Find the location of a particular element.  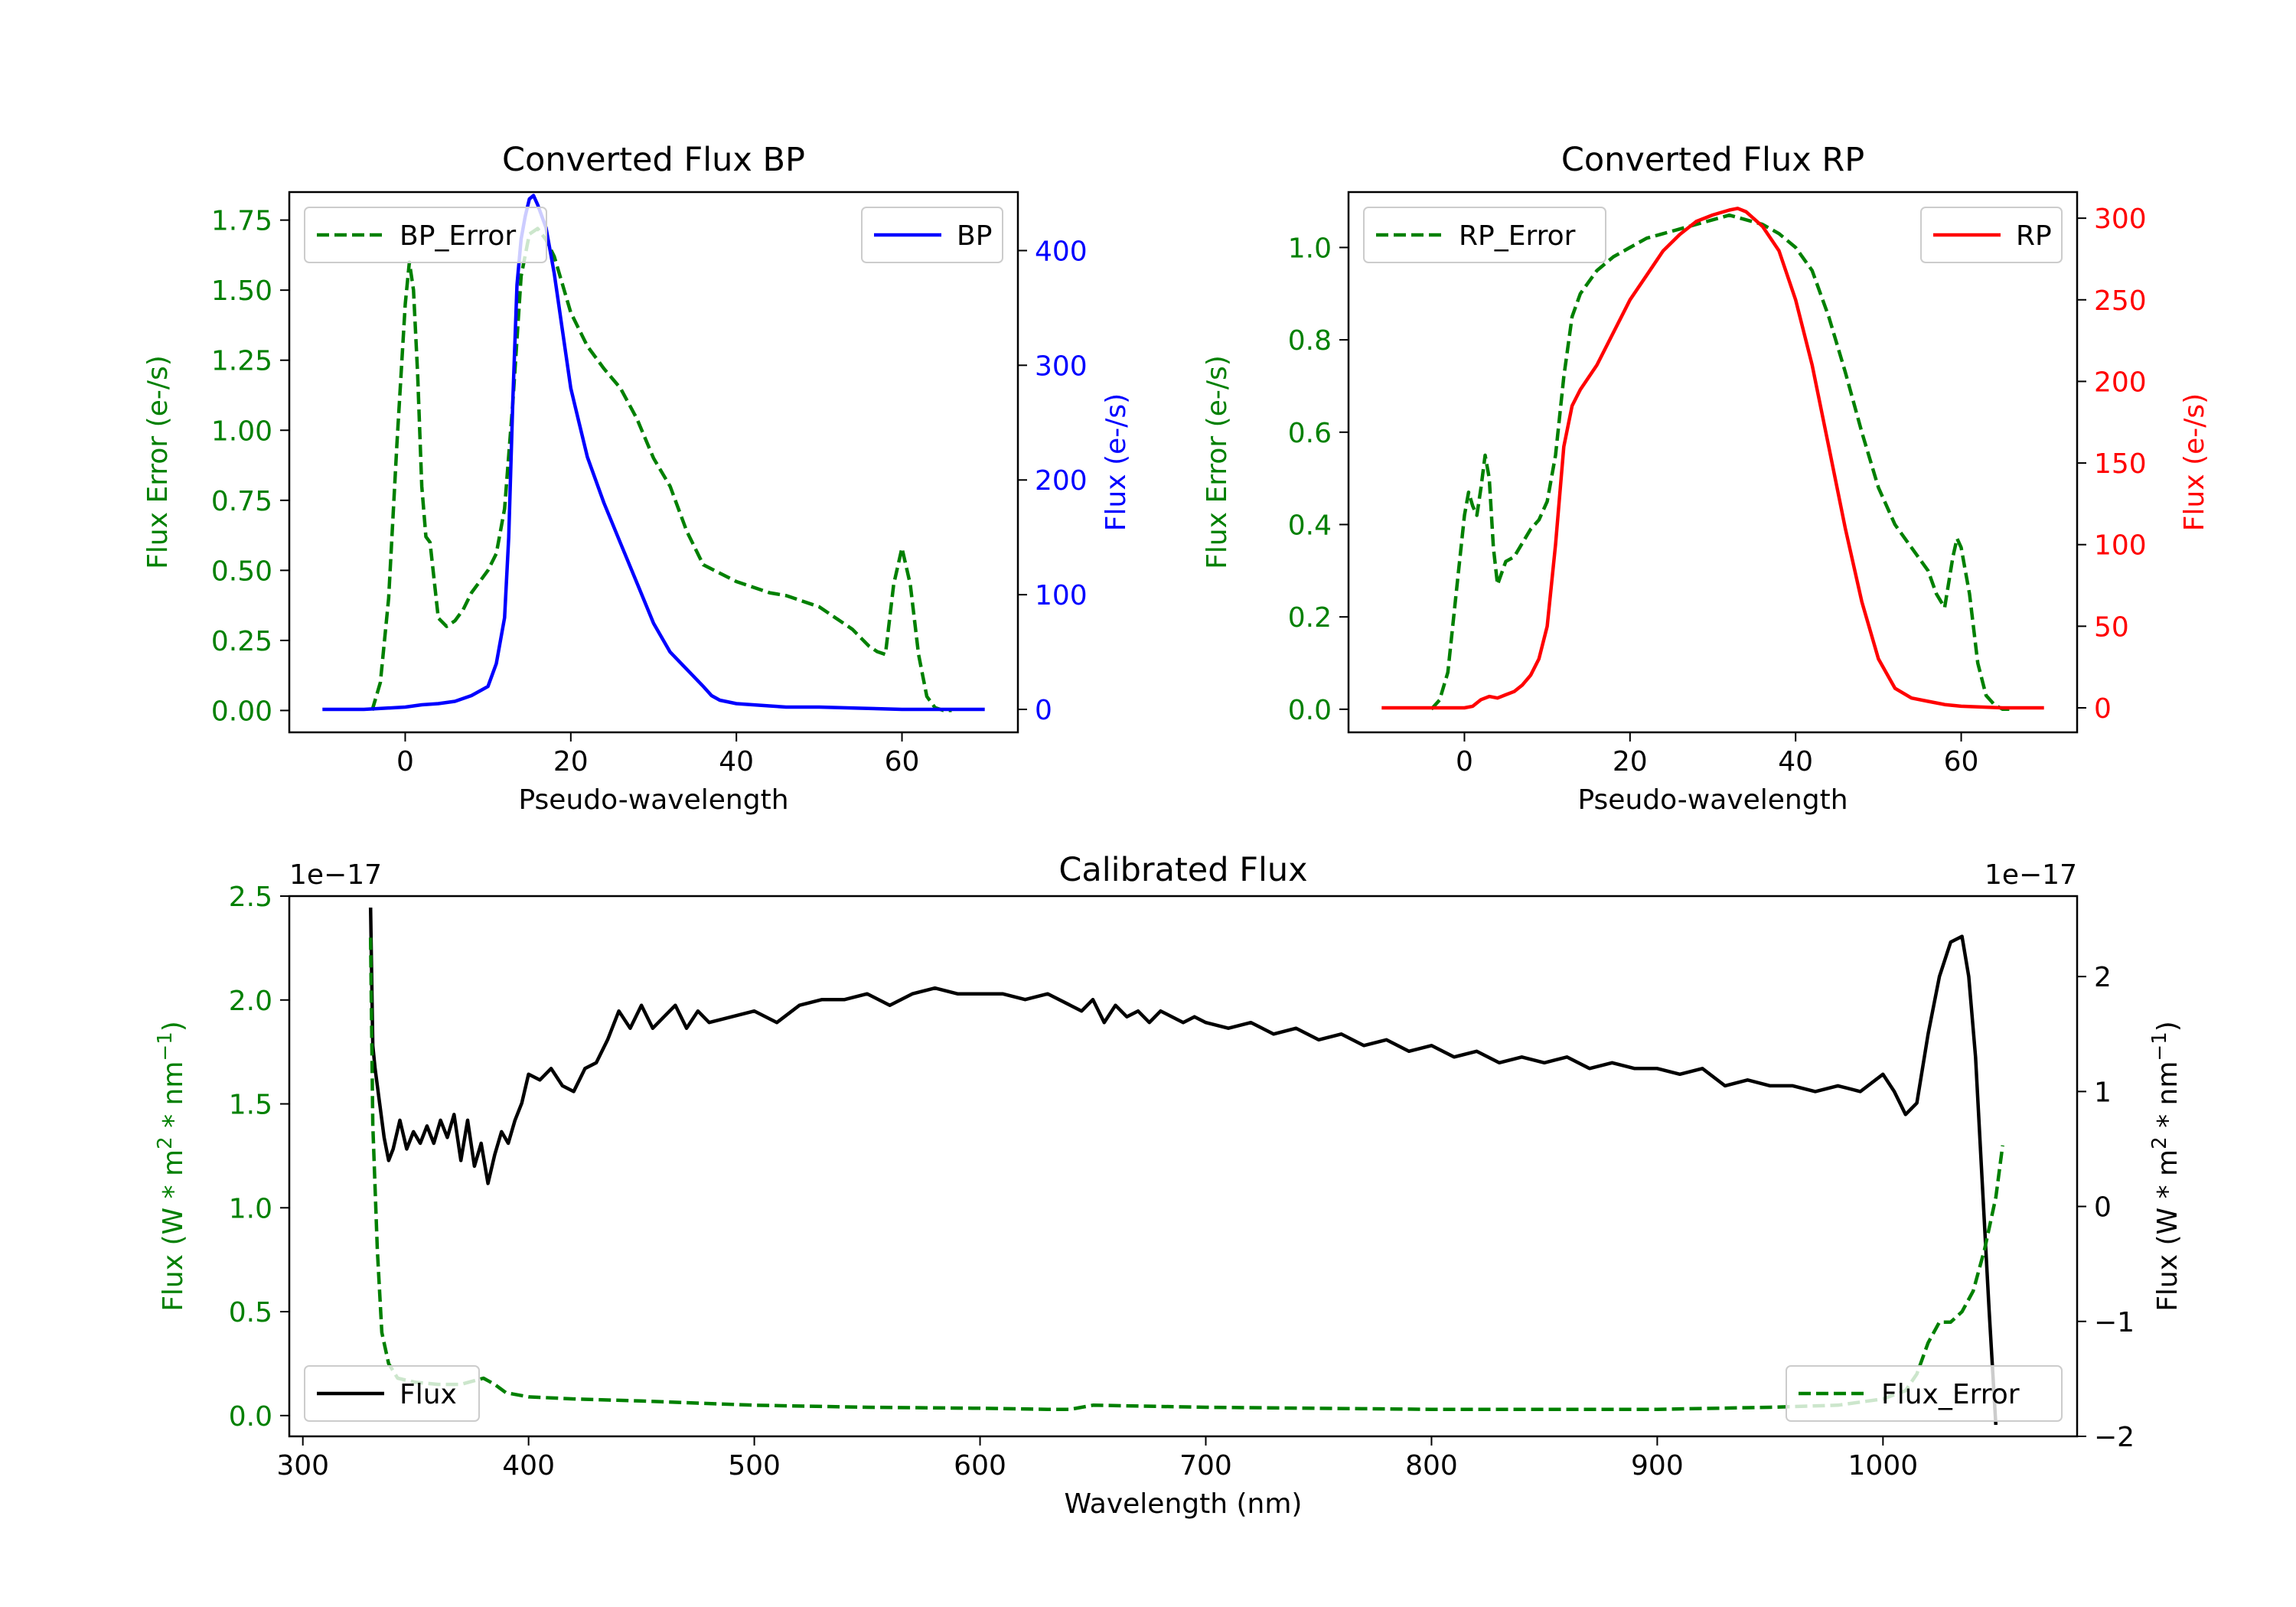

series-line-rp is located at coordinates (1712, 458).